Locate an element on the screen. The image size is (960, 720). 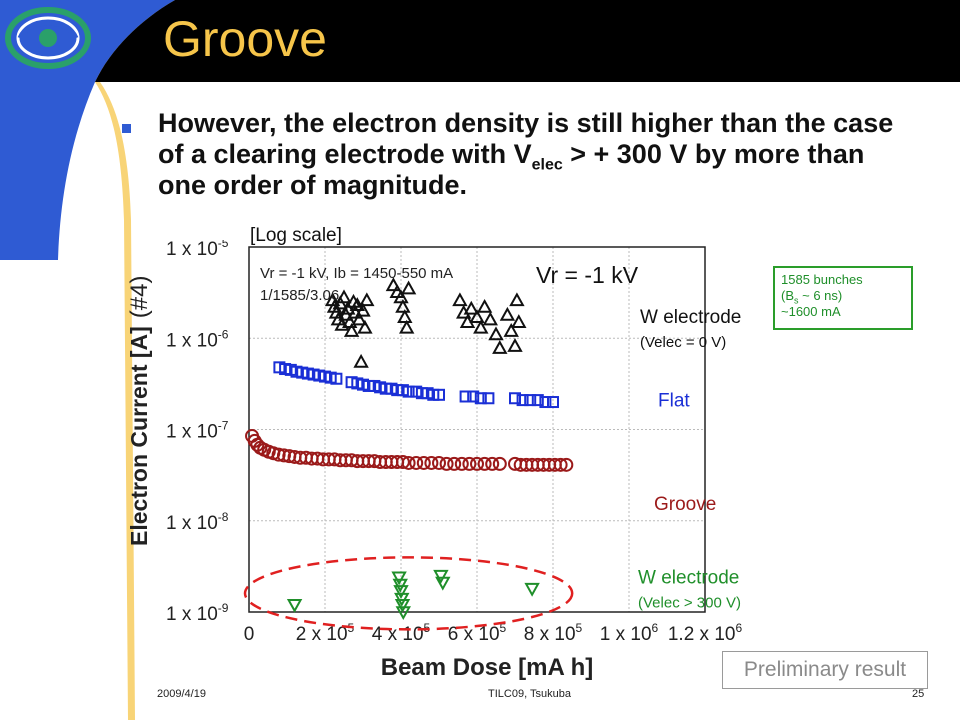
log-scale-label: [Log scale] is located at coordinates (296, 235).